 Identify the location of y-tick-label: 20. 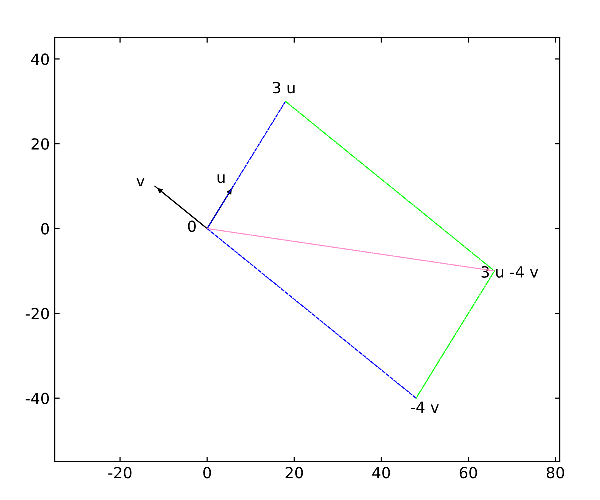
(41, 144).